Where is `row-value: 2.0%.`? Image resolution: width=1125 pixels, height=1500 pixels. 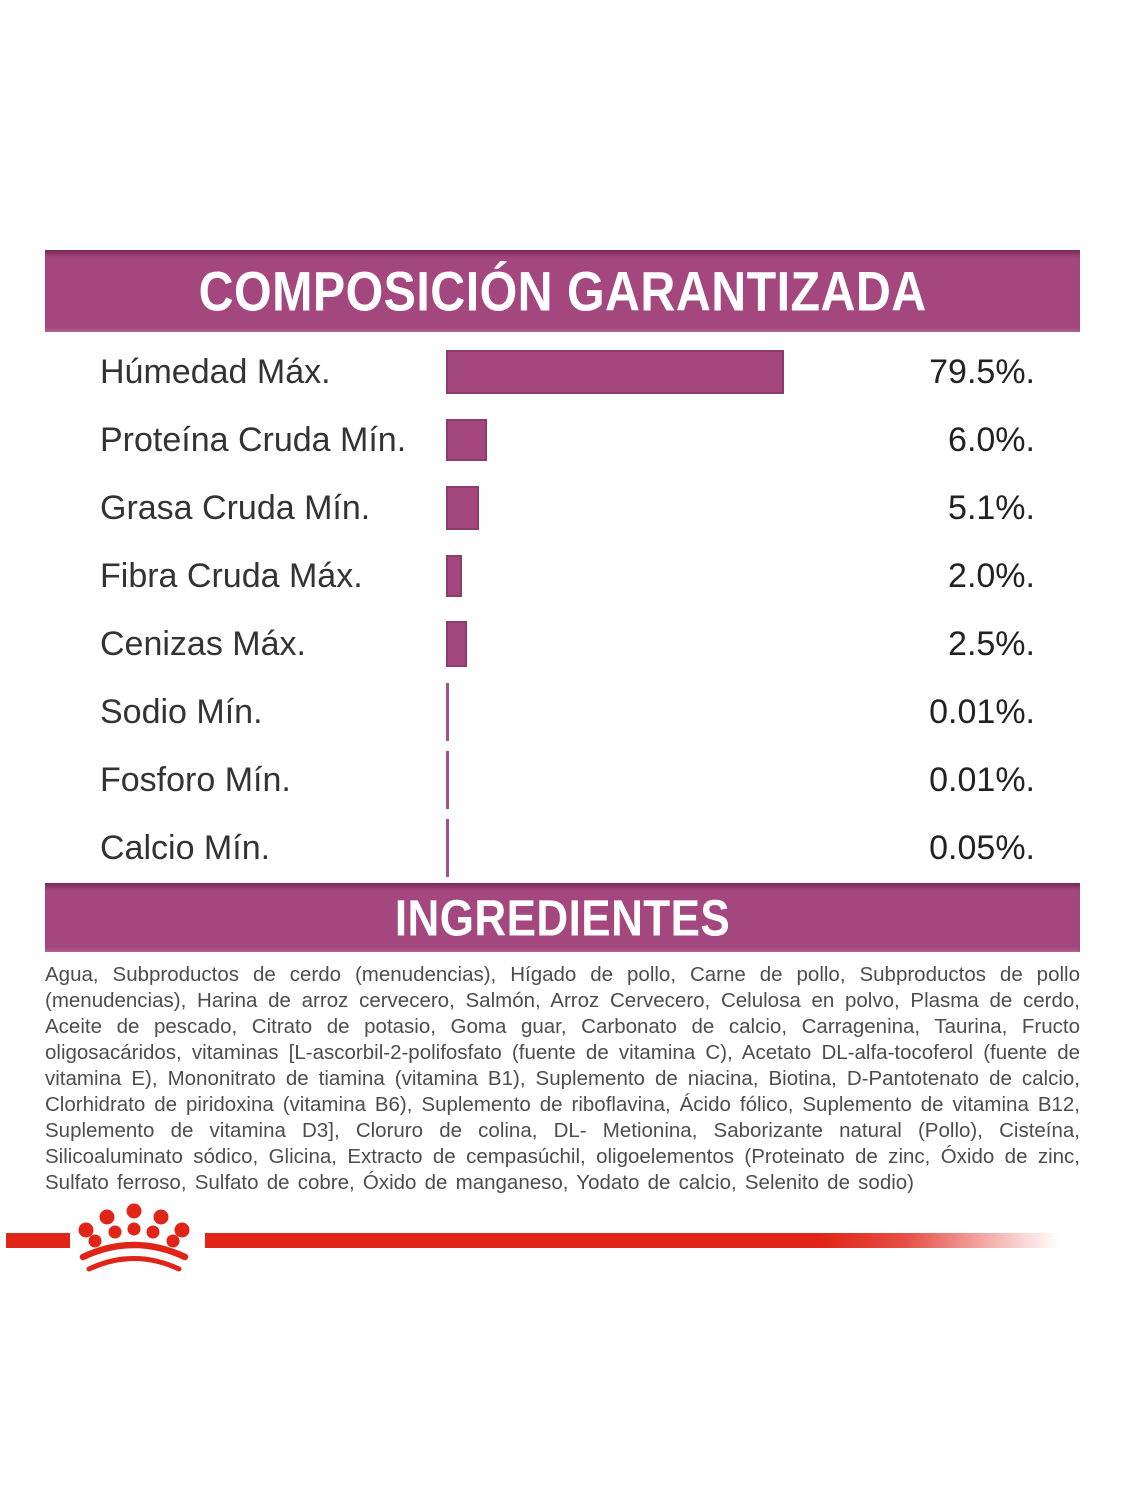
row-value: 2.0%. is located at coordinates (991, 575).